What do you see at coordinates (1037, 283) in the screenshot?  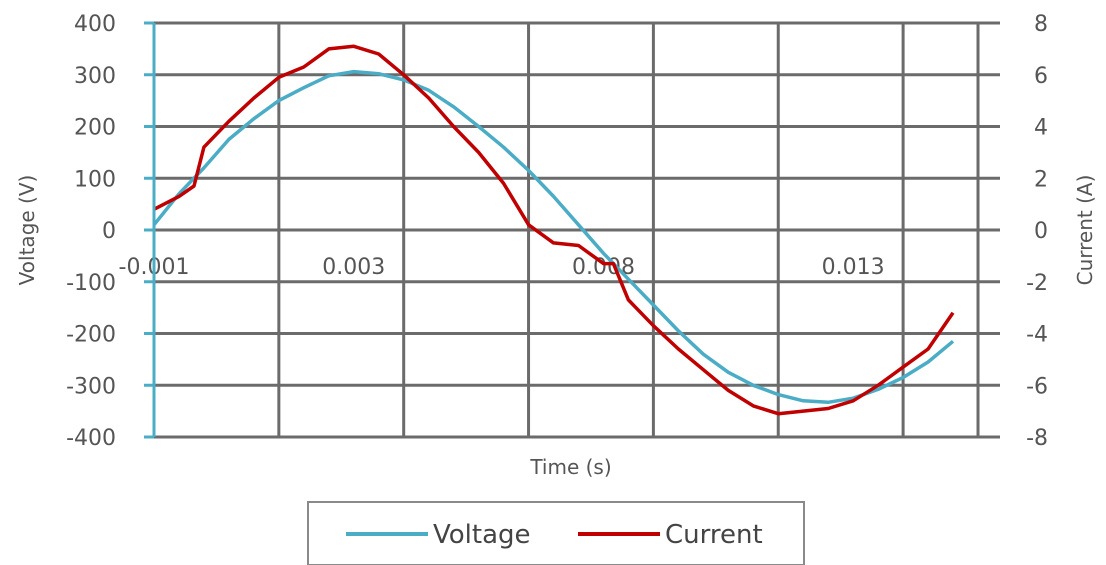 I see `right-tick-label: -2` at bounding box center [1037, 283].